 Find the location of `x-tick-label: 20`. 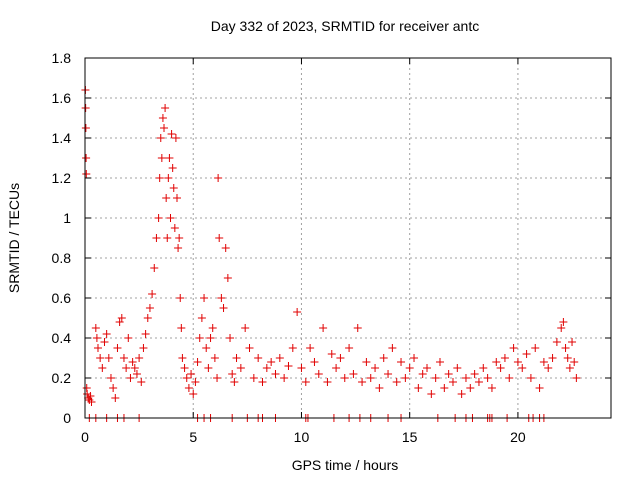

x-tick-label: 20 is located at coordinates (518, 437).